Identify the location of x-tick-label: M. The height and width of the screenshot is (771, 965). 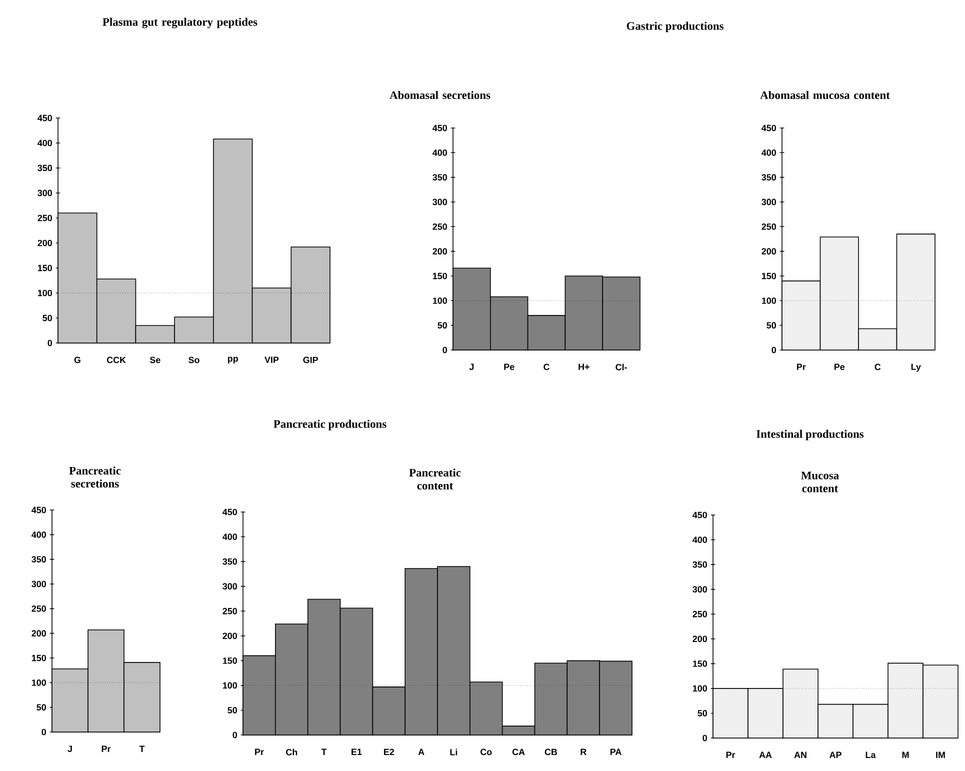
(905, 755).